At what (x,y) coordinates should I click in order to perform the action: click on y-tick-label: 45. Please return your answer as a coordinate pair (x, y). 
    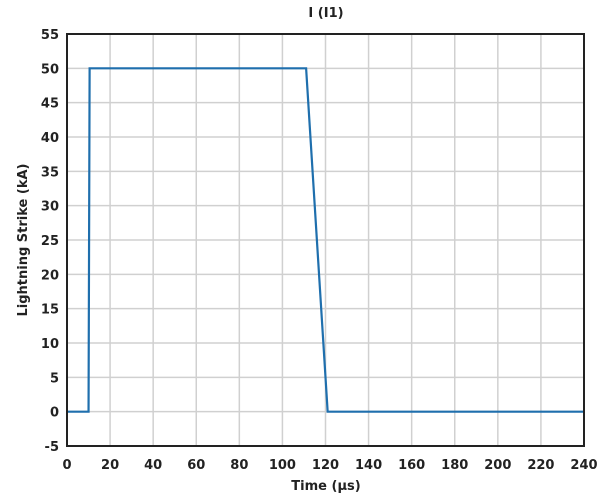
    Looking at the image, I should click on (50, 104).